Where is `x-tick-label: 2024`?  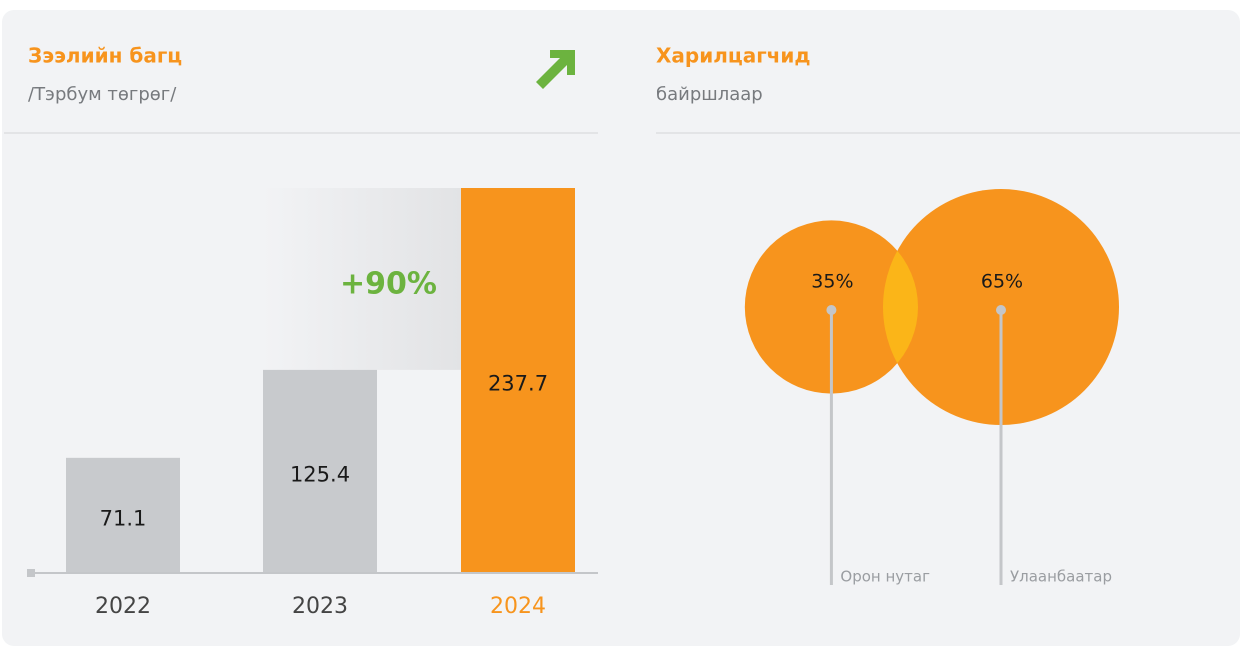 x-tick-label: 2024 is located at coordinates (518, 606).